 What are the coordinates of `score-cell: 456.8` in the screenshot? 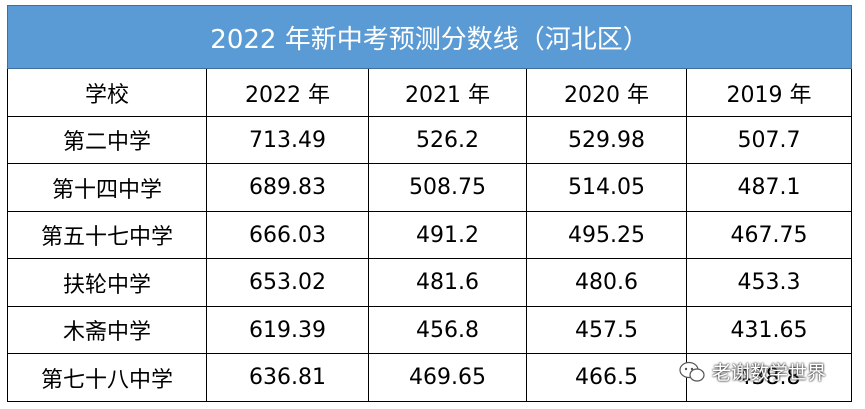 It's located at (448, 330).